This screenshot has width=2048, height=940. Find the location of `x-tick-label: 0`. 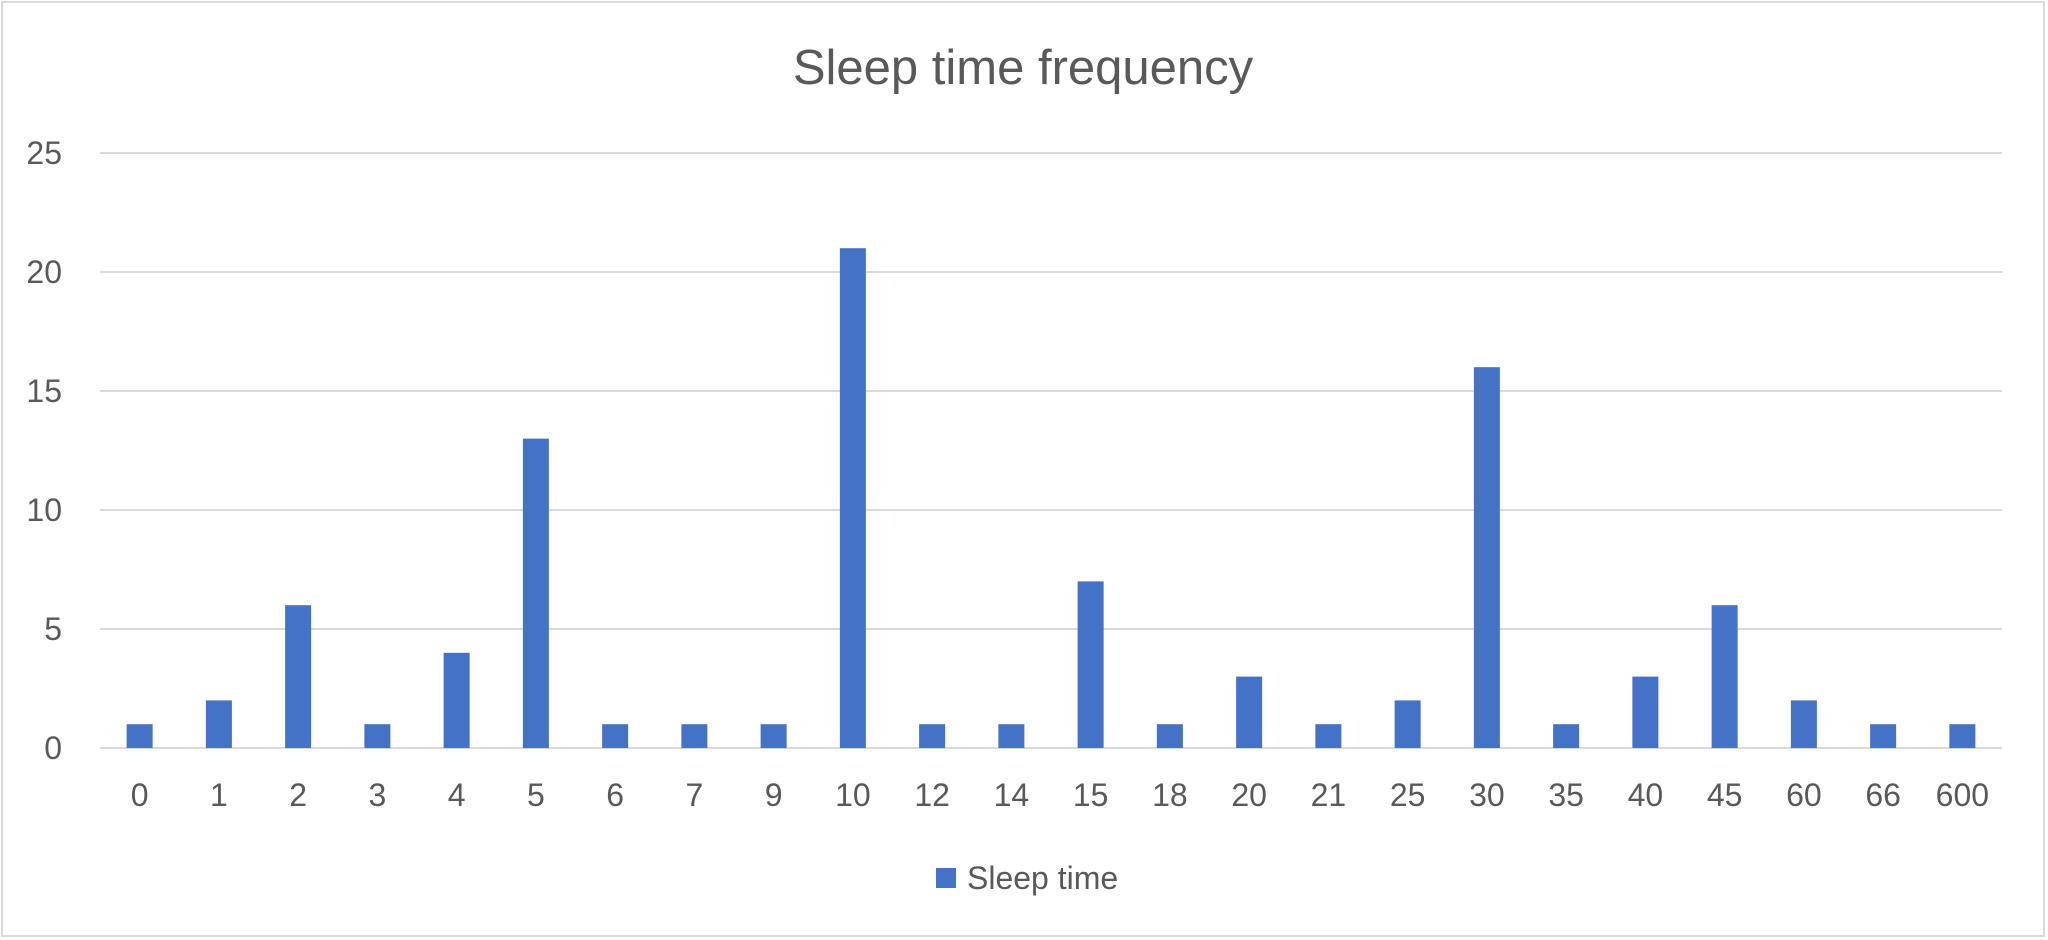

x-tick-label: 0 is located at coordinates (140, 795).